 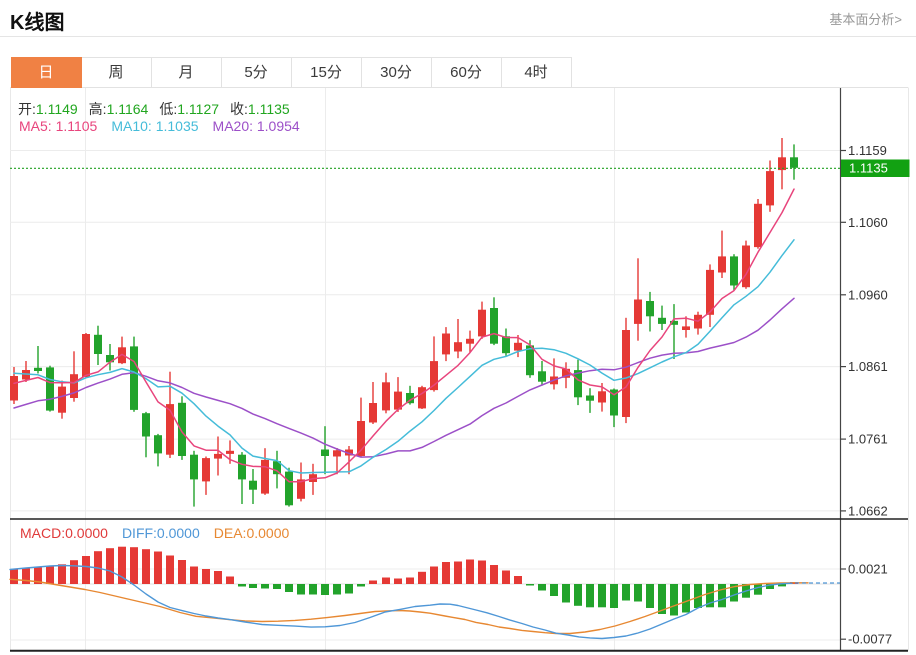 What do you see at coordinates (868, 366) in the screenshot?
I see `svg-text: 1.0861` at bounding box center [868, 366].